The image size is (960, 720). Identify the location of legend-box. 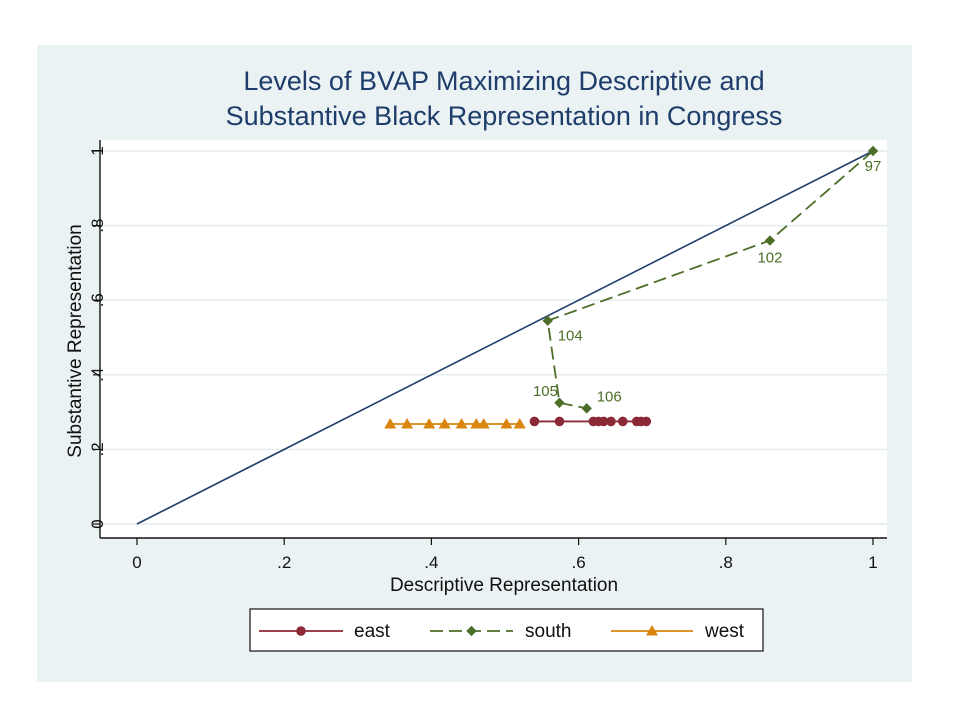
(506, 630).